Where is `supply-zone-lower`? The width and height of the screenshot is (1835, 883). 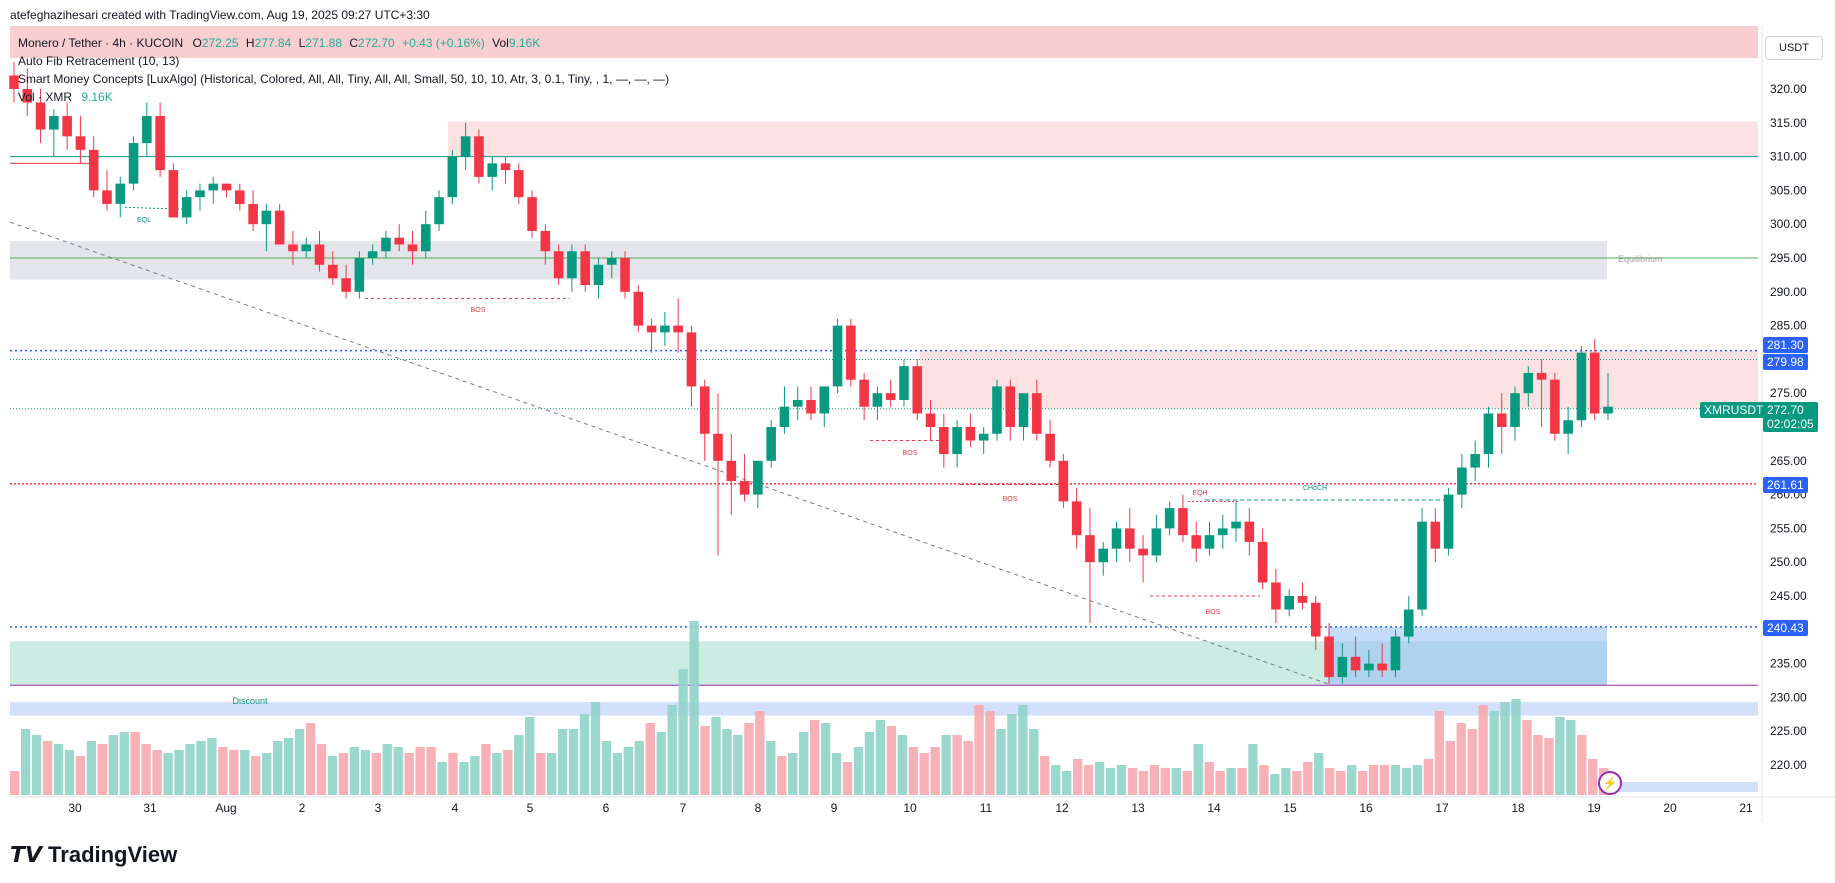 supply-zone-lower is located at coordinates (1339, 379).